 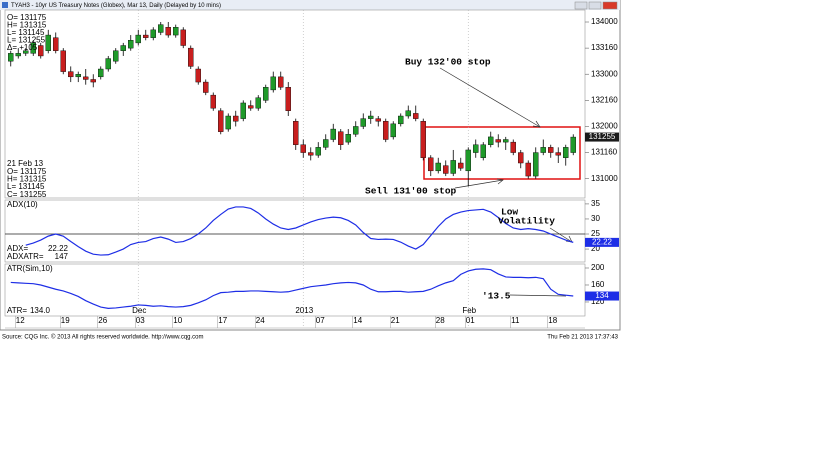 What do you see at coordinates (526, 221) in the screenshot?
I see `annotation: Volatility` at bounding box center [526, 221].